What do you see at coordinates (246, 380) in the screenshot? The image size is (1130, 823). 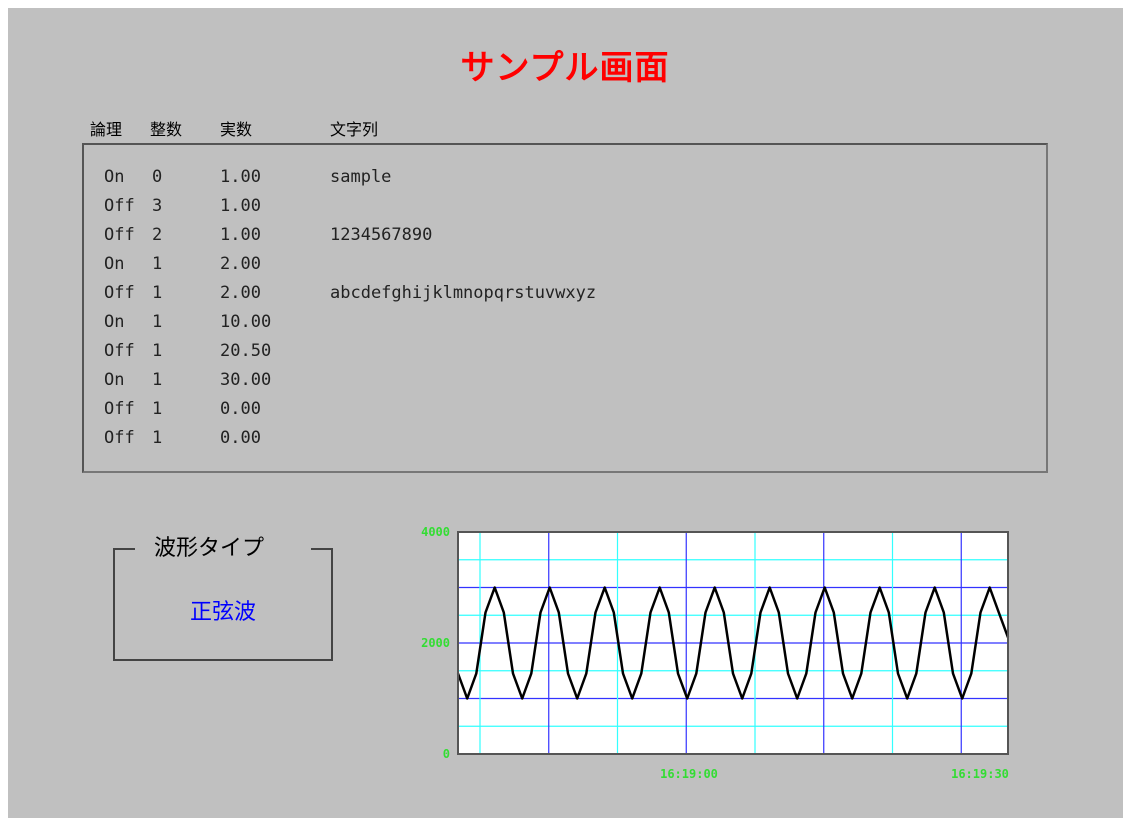 I see `real-cell: 30.00` at bounding box center [246, 380].